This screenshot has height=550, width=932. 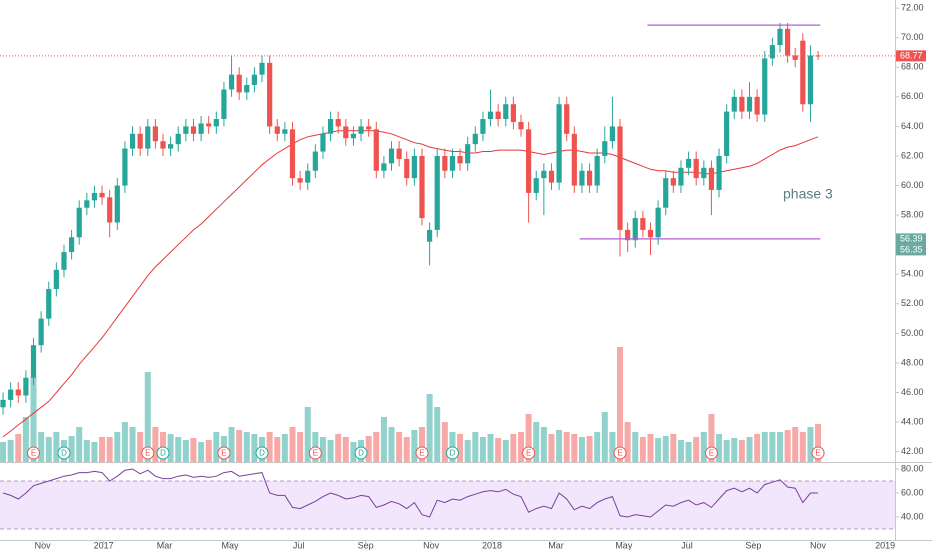 I want to click on x-tick-label: 2019, so click(x=885, y=545).